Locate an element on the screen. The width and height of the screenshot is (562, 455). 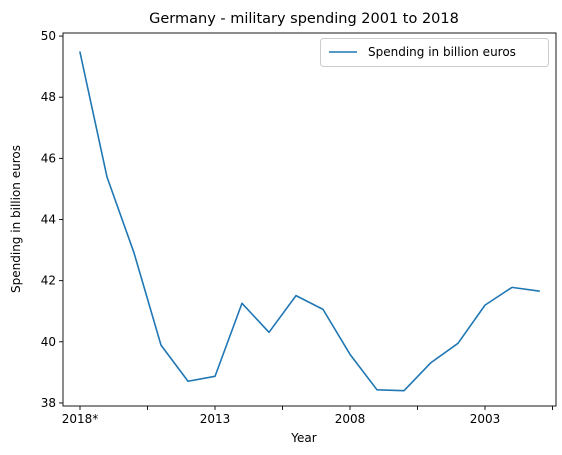
y-tick-label: 38 is located at coordinates (48, 403).